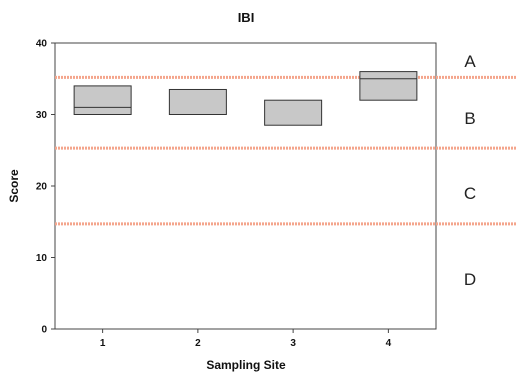  I want to click on boxes, so click(245, 98).